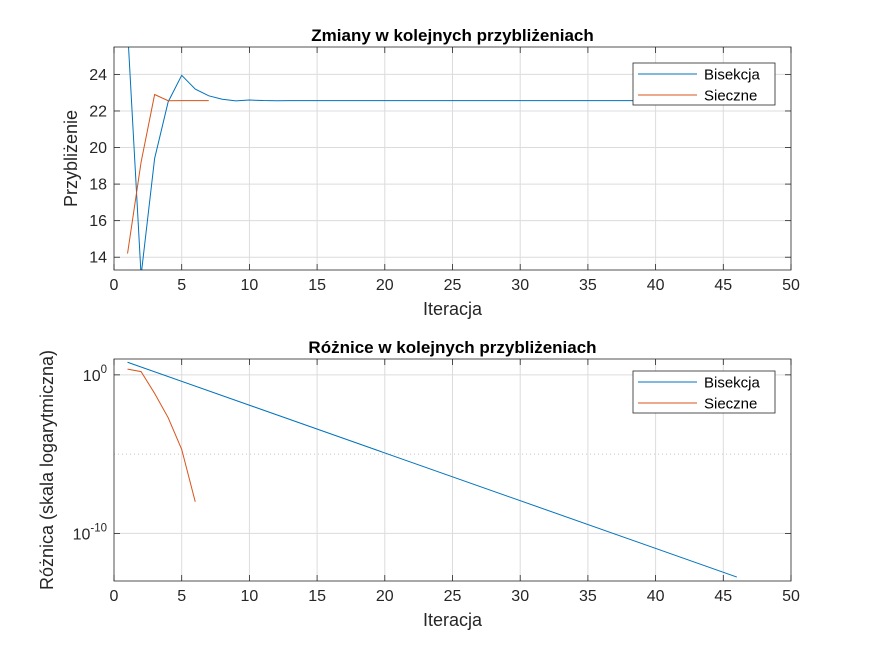  Describe the element at coordinates (98, 528) in the screenshot. I see `y-tick-label-exponent: -10` at that location.